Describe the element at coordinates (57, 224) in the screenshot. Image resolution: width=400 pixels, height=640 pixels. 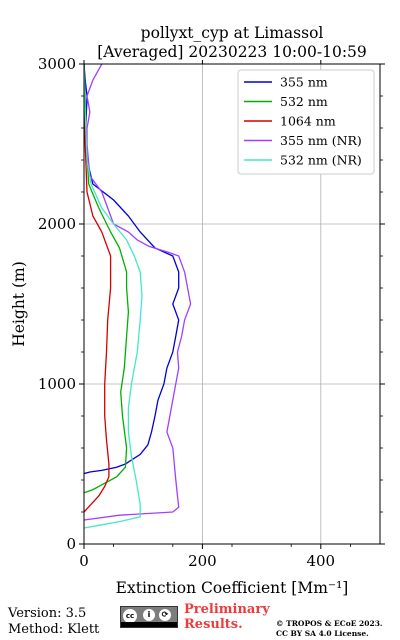
I see `y-tick-label: 2000` at that location.